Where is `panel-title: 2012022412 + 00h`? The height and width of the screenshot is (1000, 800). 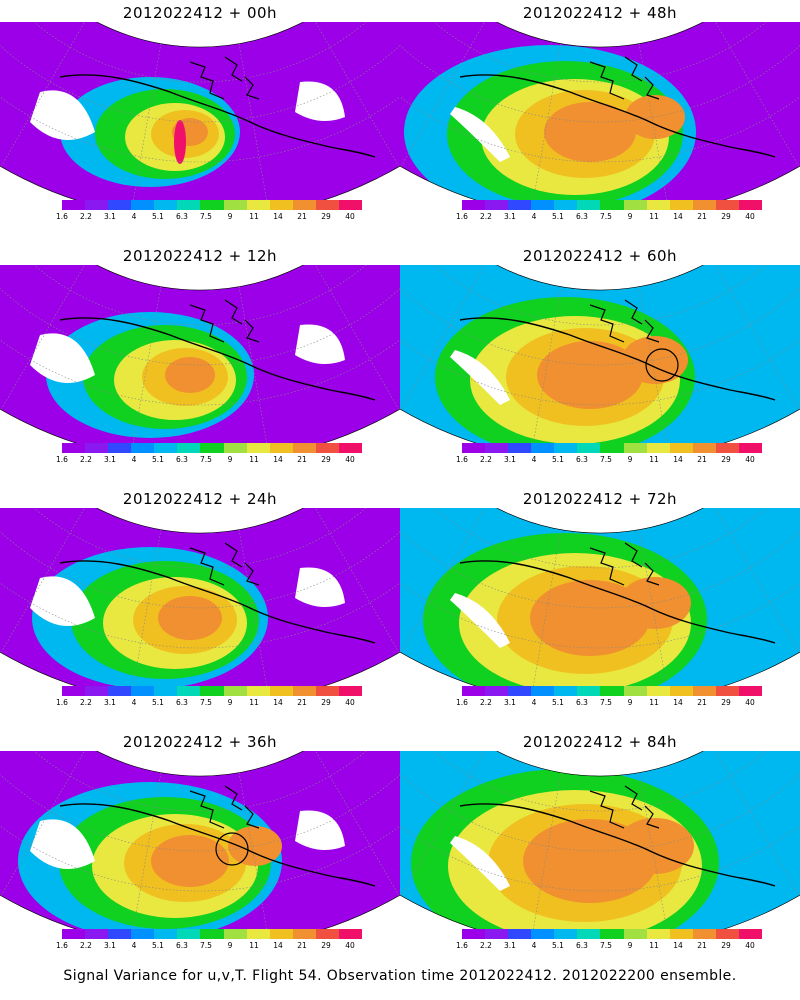 panel-title: 2012022412 + 00h is located at coordinates (200, 13).